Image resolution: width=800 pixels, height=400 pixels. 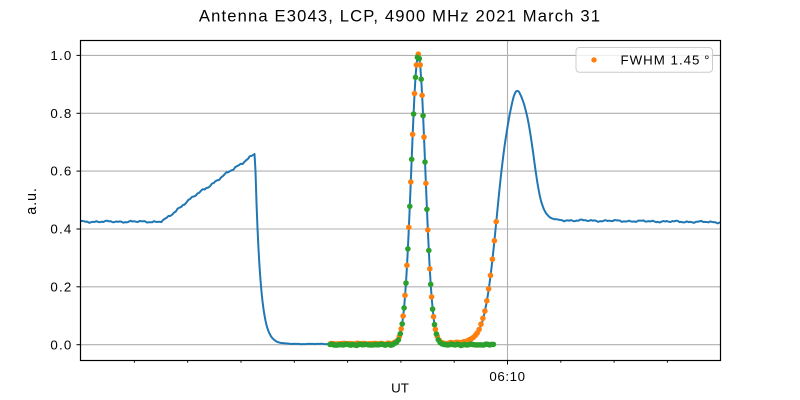 What do you see at coordinates (61, 229) in the screenshot?
I see `svg-text: 0.4` at bounding box center [61, 229].